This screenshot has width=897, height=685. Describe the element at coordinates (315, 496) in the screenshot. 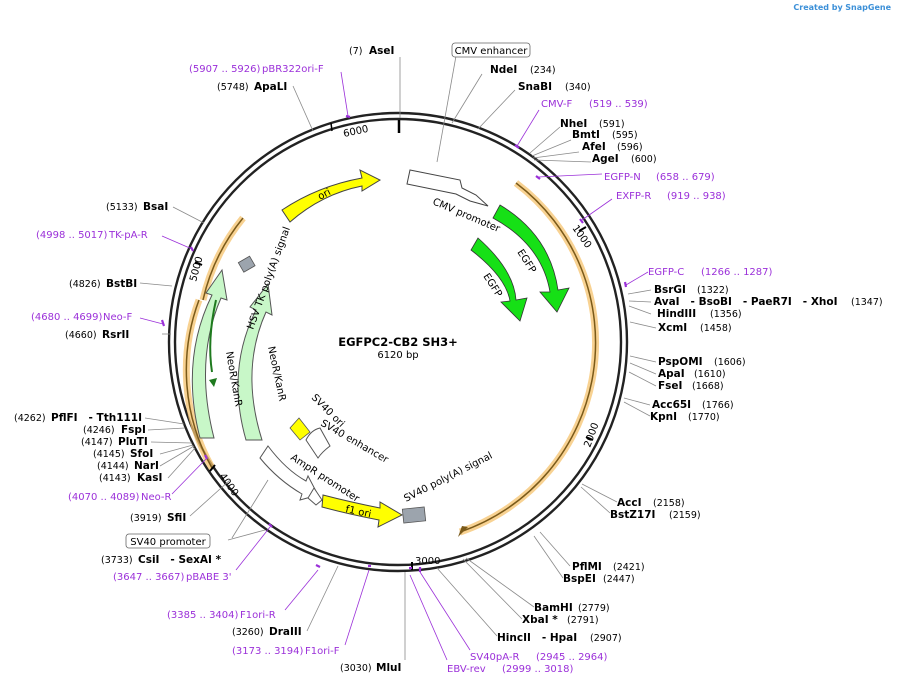

I see `ampr-promoter-small` at that location.